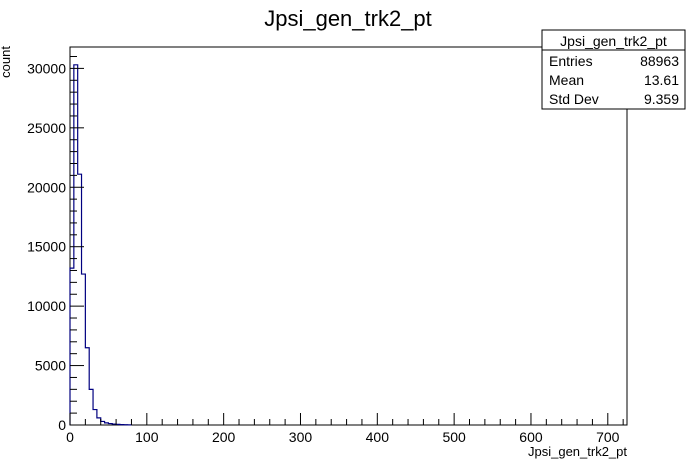  What do you see at coordinates (571, 61) in the screenshot?
I see `stats-label: Entries` at bounding box center [571, 61].